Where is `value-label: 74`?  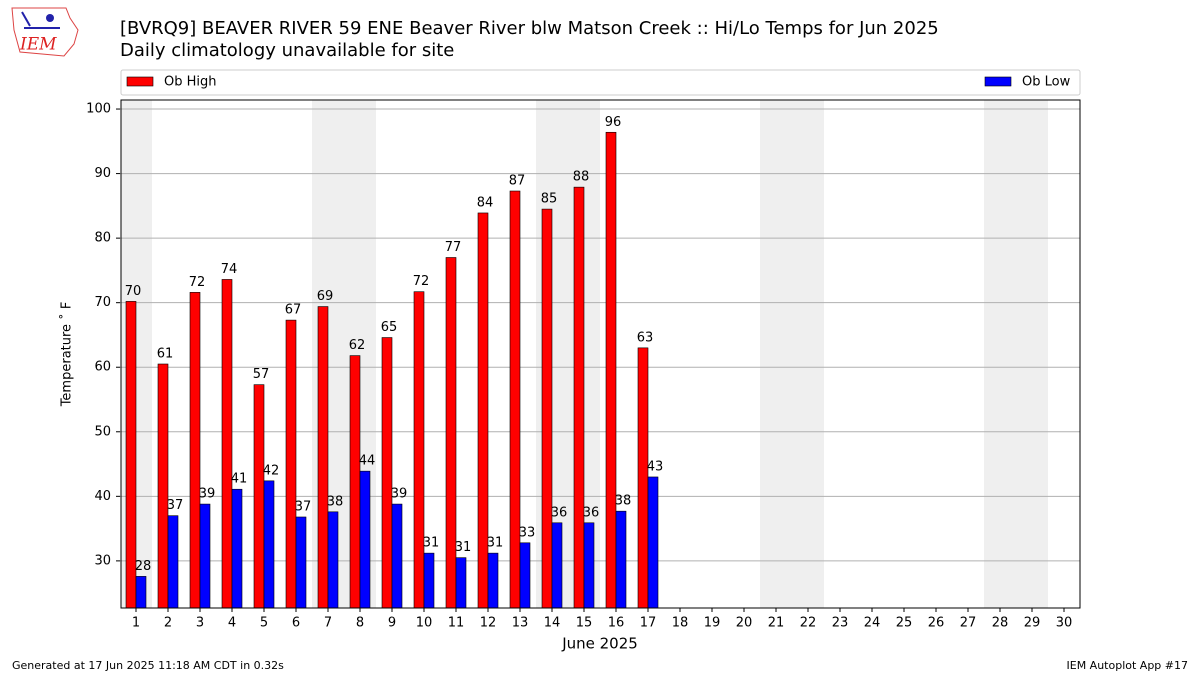 value-label: 74 is located at coordinates (229, 269).